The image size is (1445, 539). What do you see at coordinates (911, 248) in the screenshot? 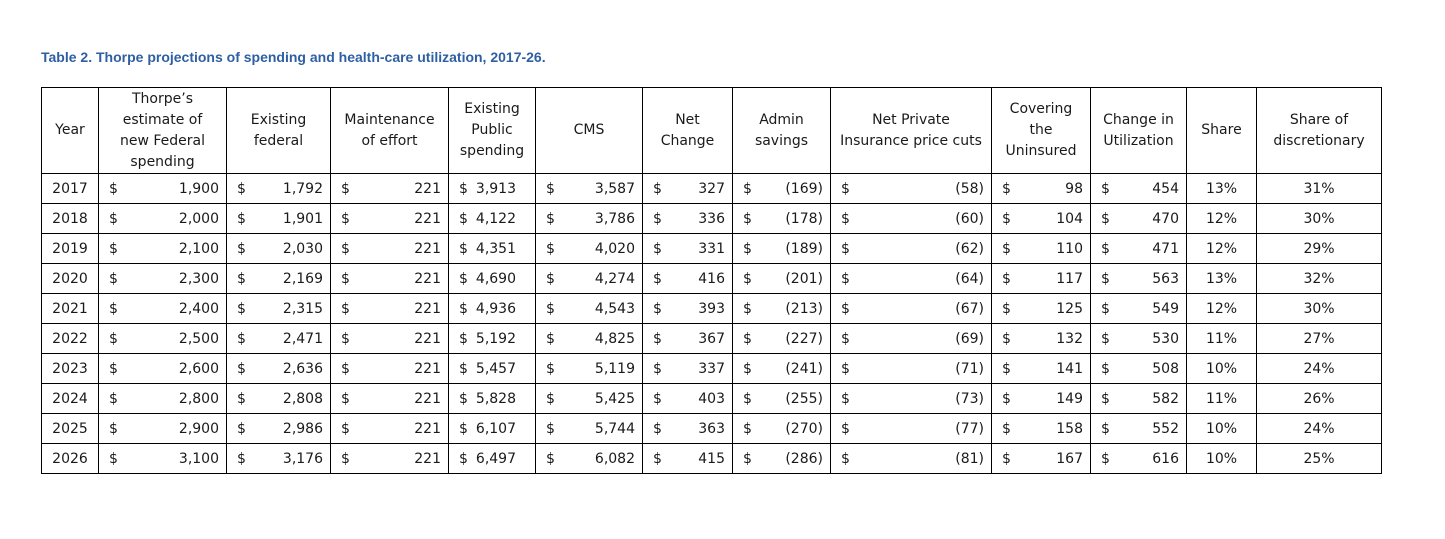
I see `cell-net-private-insurance: $ (62)` at bounding box center [911, 248].